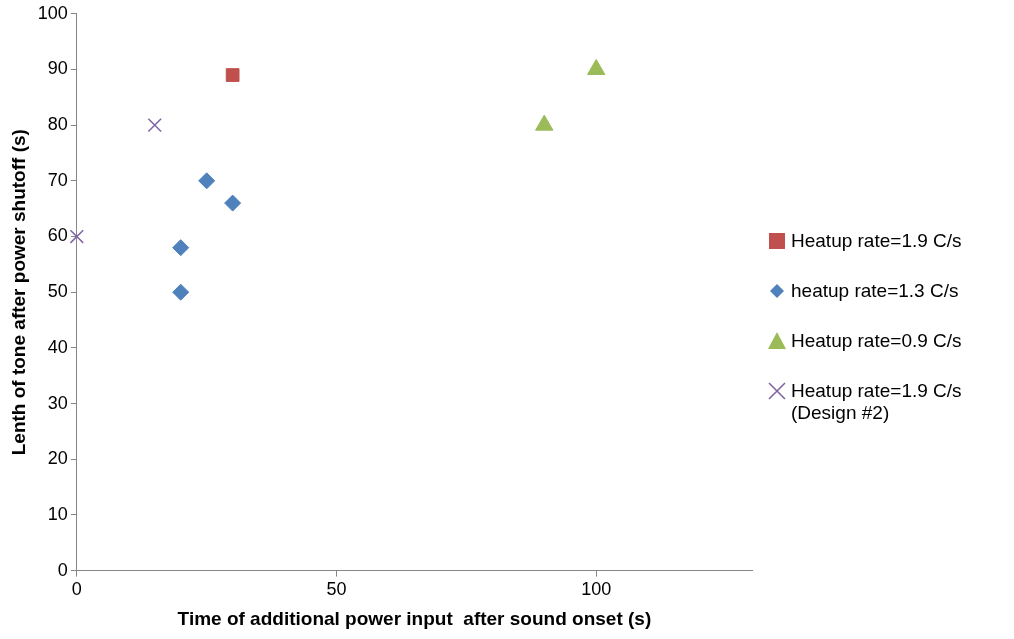 The height and width of the screenshot is (639, 1014). I want to click on legend-label: heatup rate=1.3 C/s, so click(875, 291).